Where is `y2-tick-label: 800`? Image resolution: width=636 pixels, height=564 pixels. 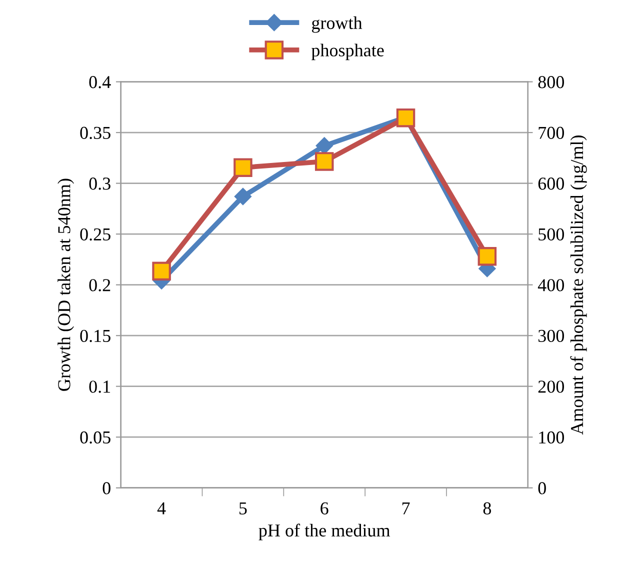 y2-tick-label: 800 is located at coordinates (551, 82).